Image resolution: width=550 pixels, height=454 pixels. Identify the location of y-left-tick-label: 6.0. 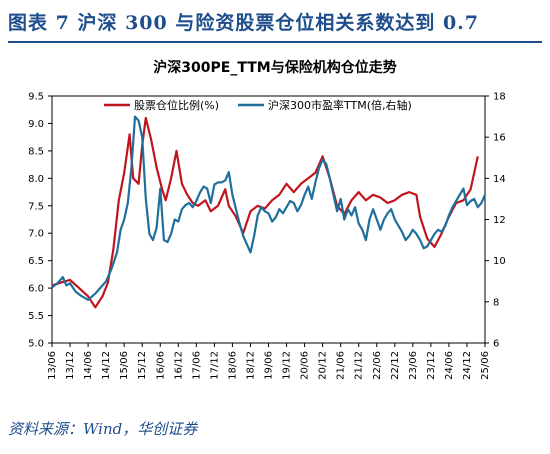
(36, 289).